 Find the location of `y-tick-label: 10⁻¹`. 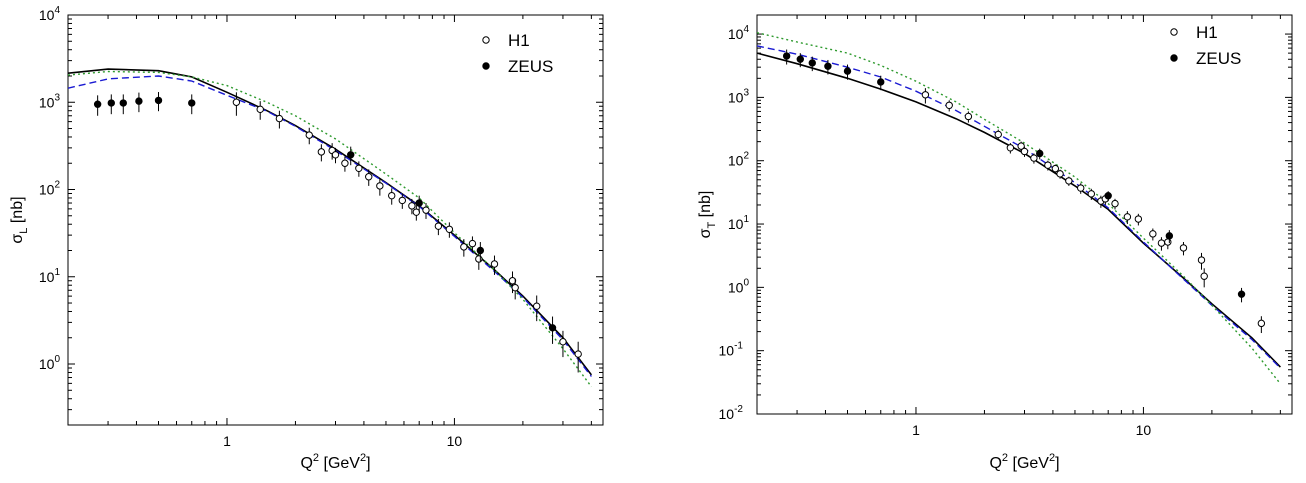

y-tick-label: 10⁻¹ is located at coordinates (731, 350).